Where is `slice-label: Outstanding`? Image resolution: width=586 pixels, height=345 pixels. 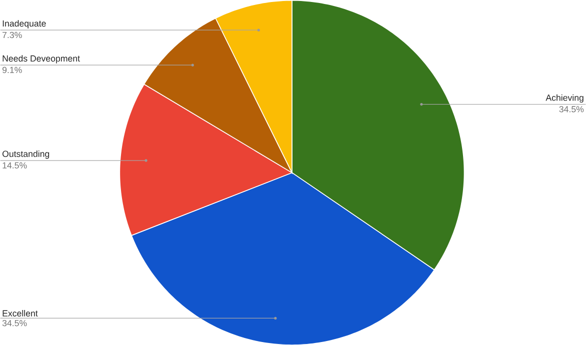
slice-label: Outstanding is located at coordinates (26, 154).